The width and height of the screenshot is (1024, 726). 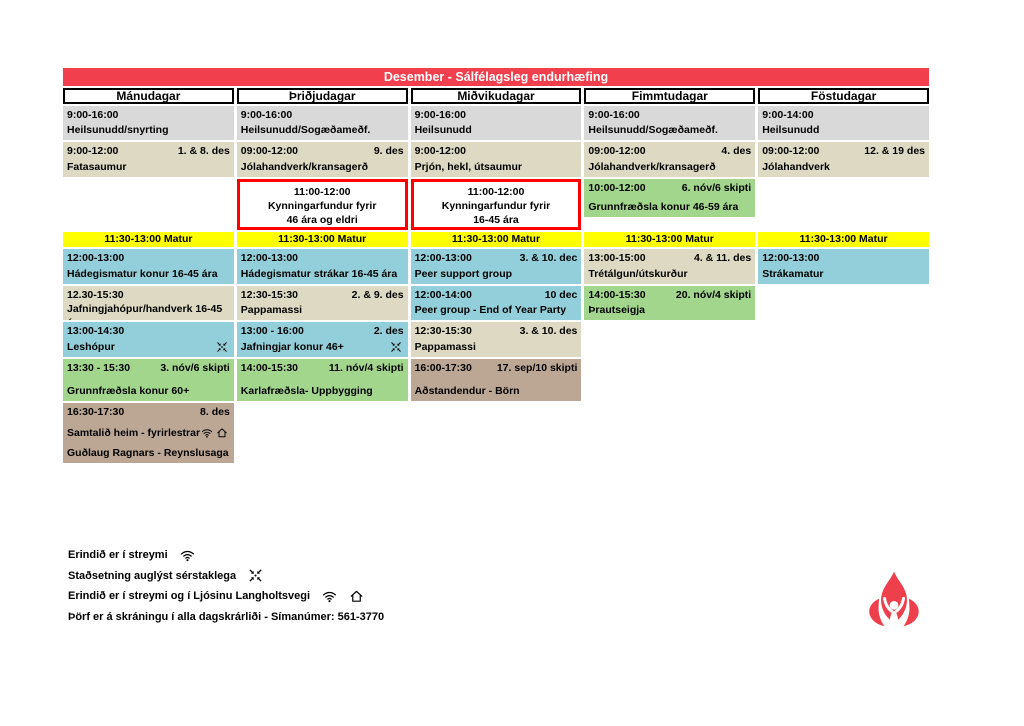 I want to click on event-title: Jafningjar konur 46+, so click(x=292, y=347).